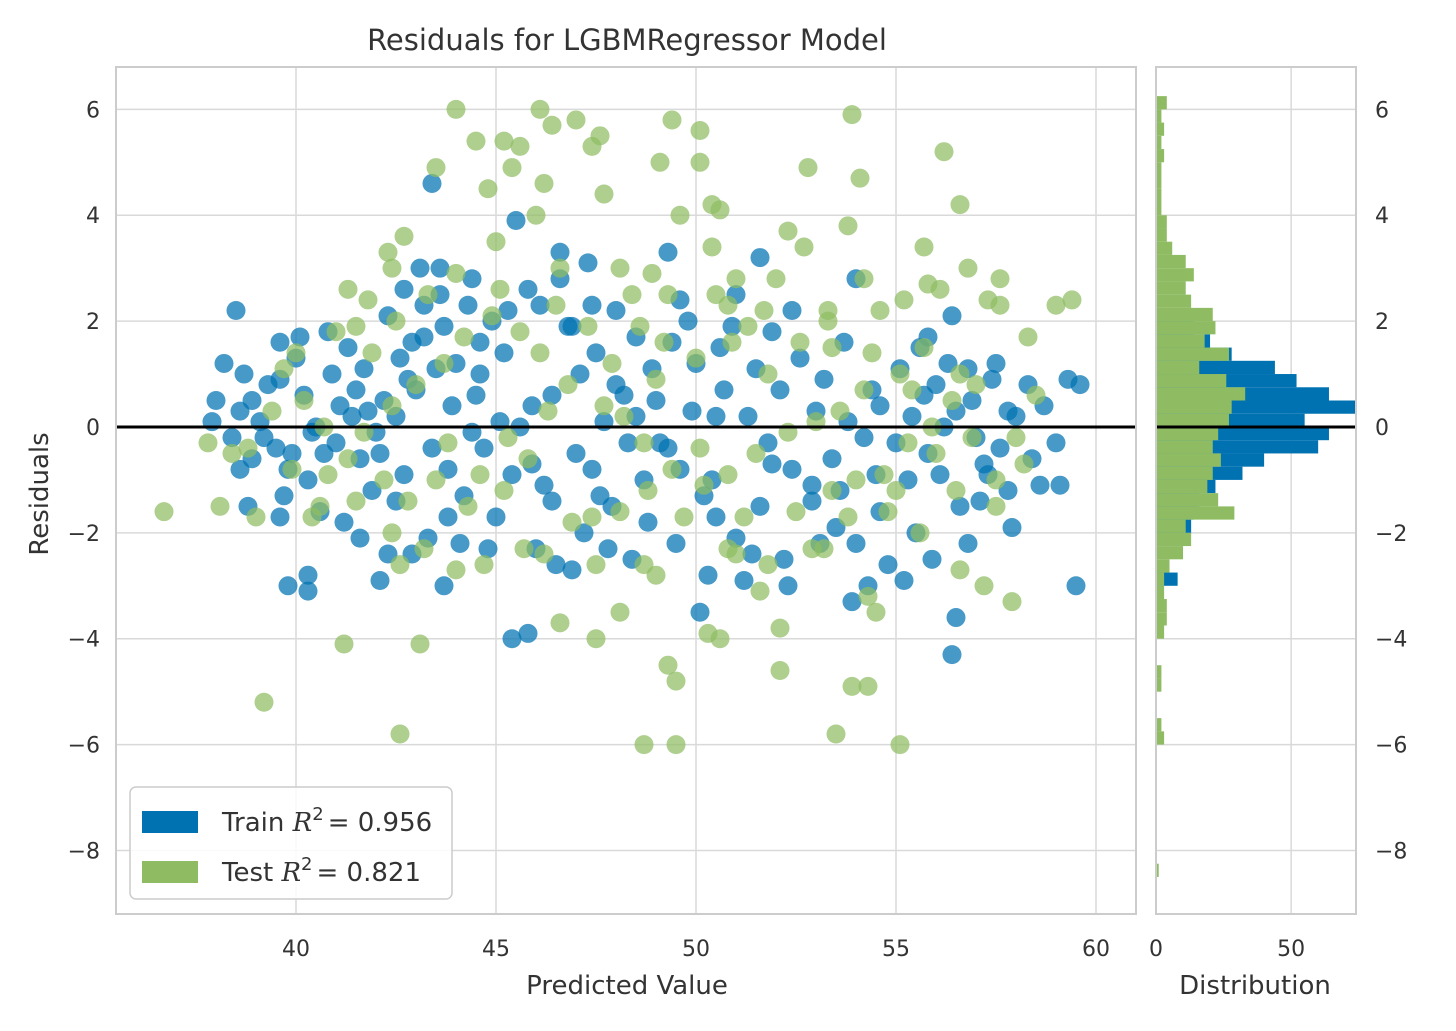 This screenshot has height=1031, width=1456. I want to click on legend-entry-test: Test R2 = 0.821, so click(321, 871).